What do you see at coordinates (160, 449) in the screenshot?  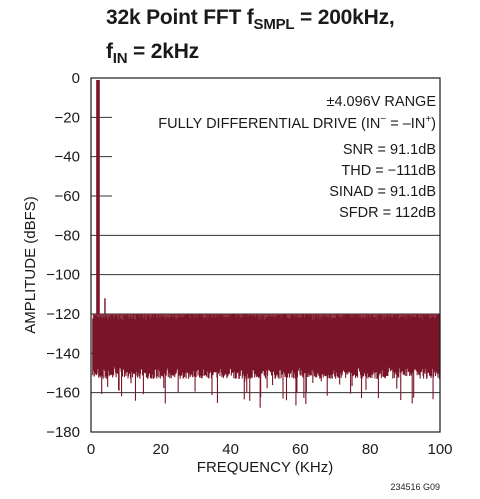 I see `x-tick-label: 20` at bounding box center [160, 449].